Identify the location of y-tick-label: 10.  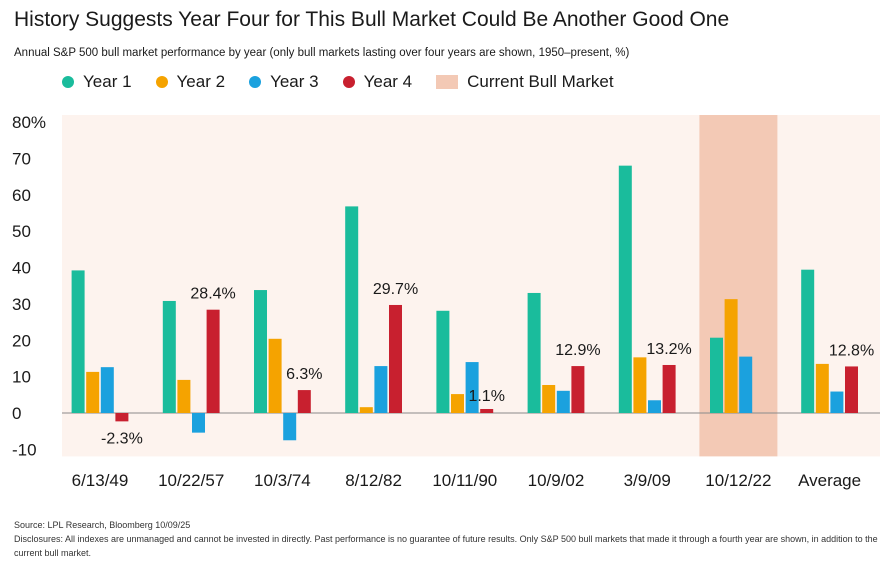
(21, 377).